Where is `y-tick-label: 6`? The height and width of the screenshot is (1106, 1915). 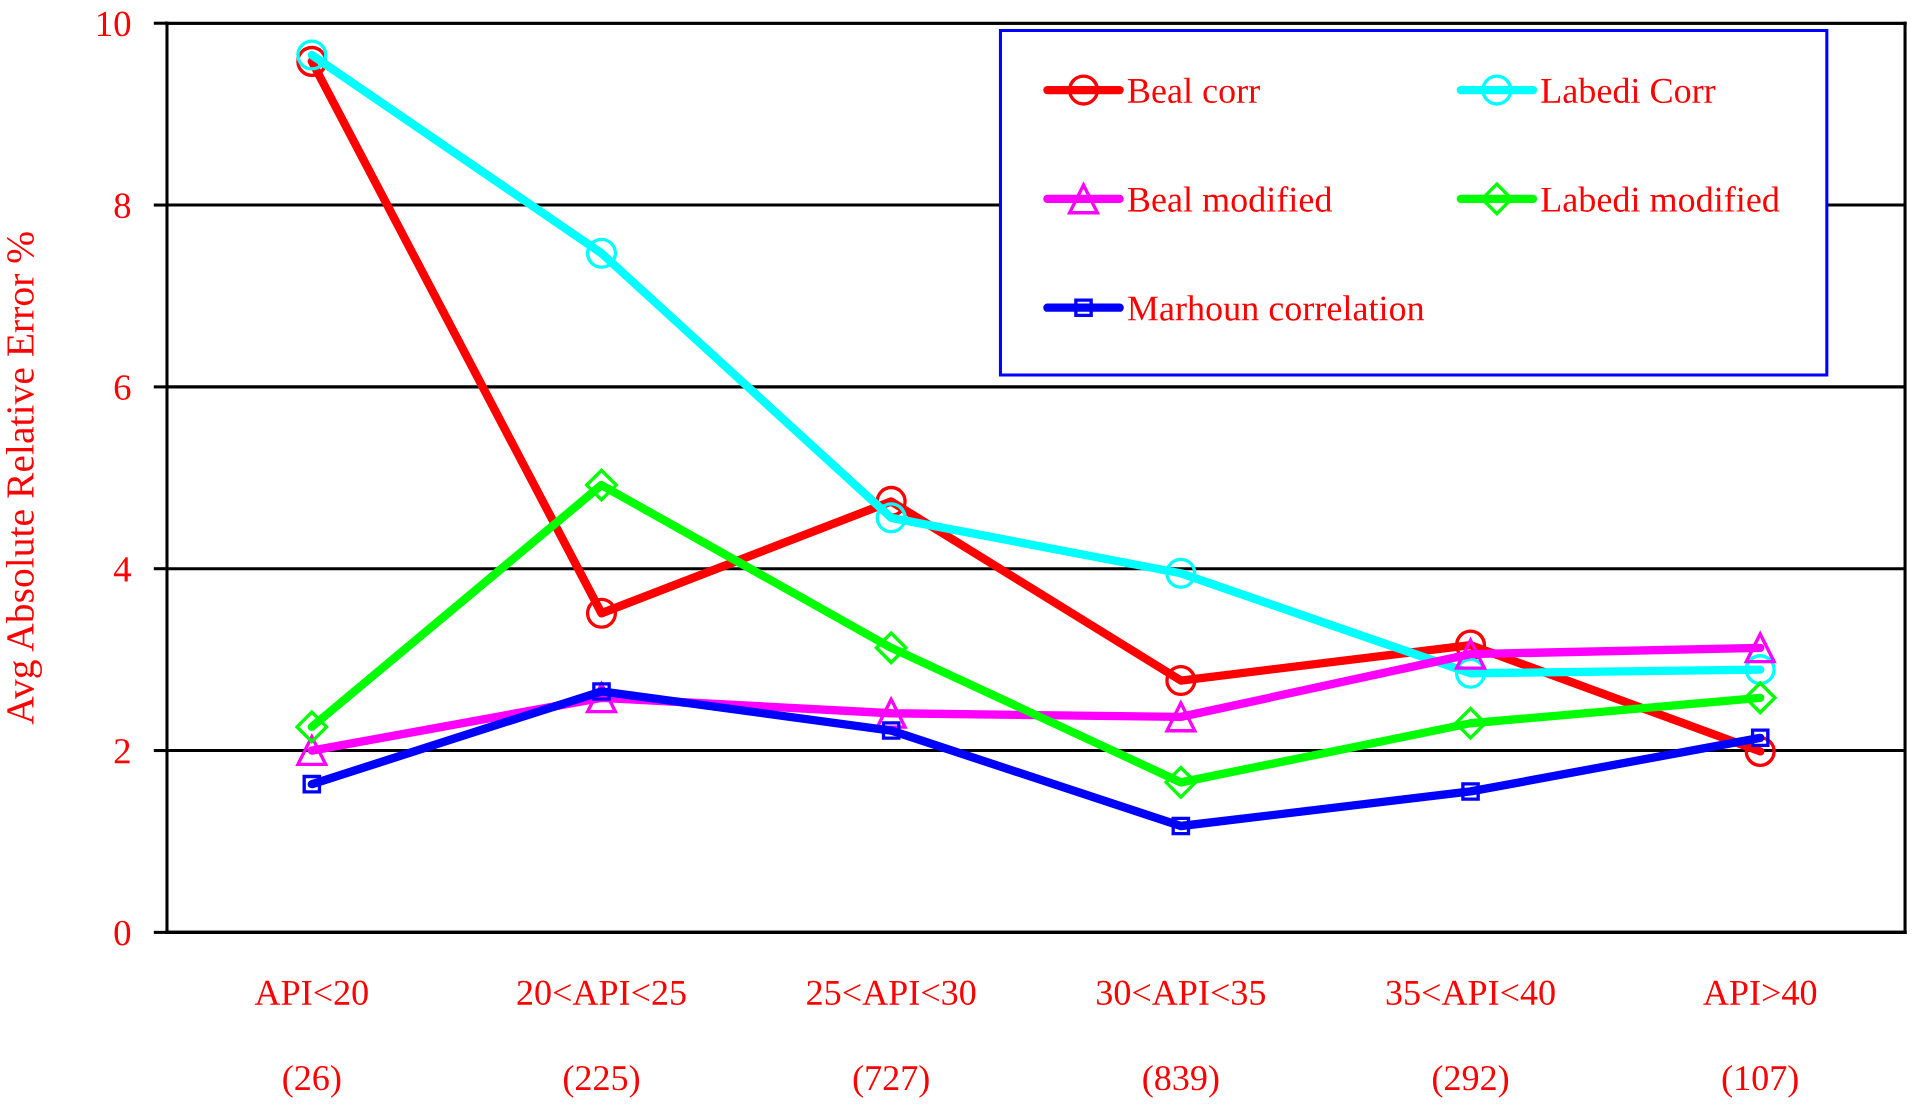 y-tick-label: 6 is located at coordinates (122, 388).